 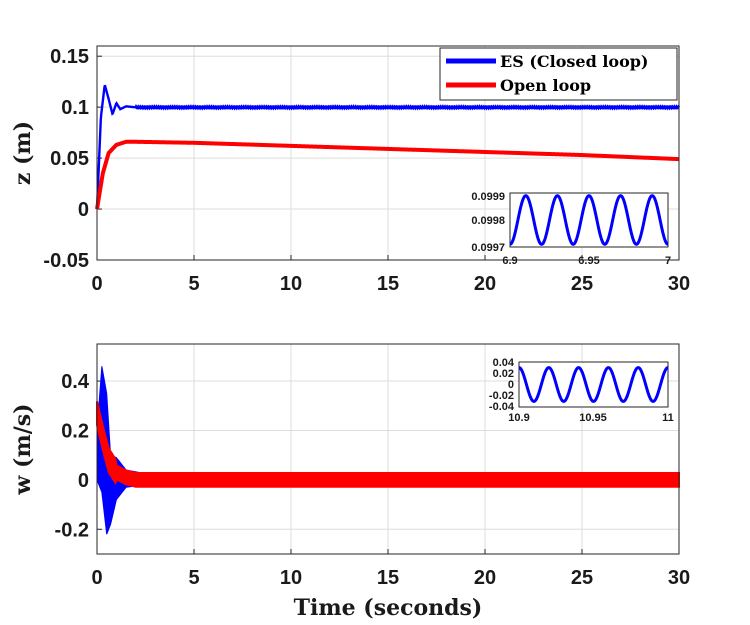 I want to click on top-y-tick-label: -0.05, so click(x=66, y=261).